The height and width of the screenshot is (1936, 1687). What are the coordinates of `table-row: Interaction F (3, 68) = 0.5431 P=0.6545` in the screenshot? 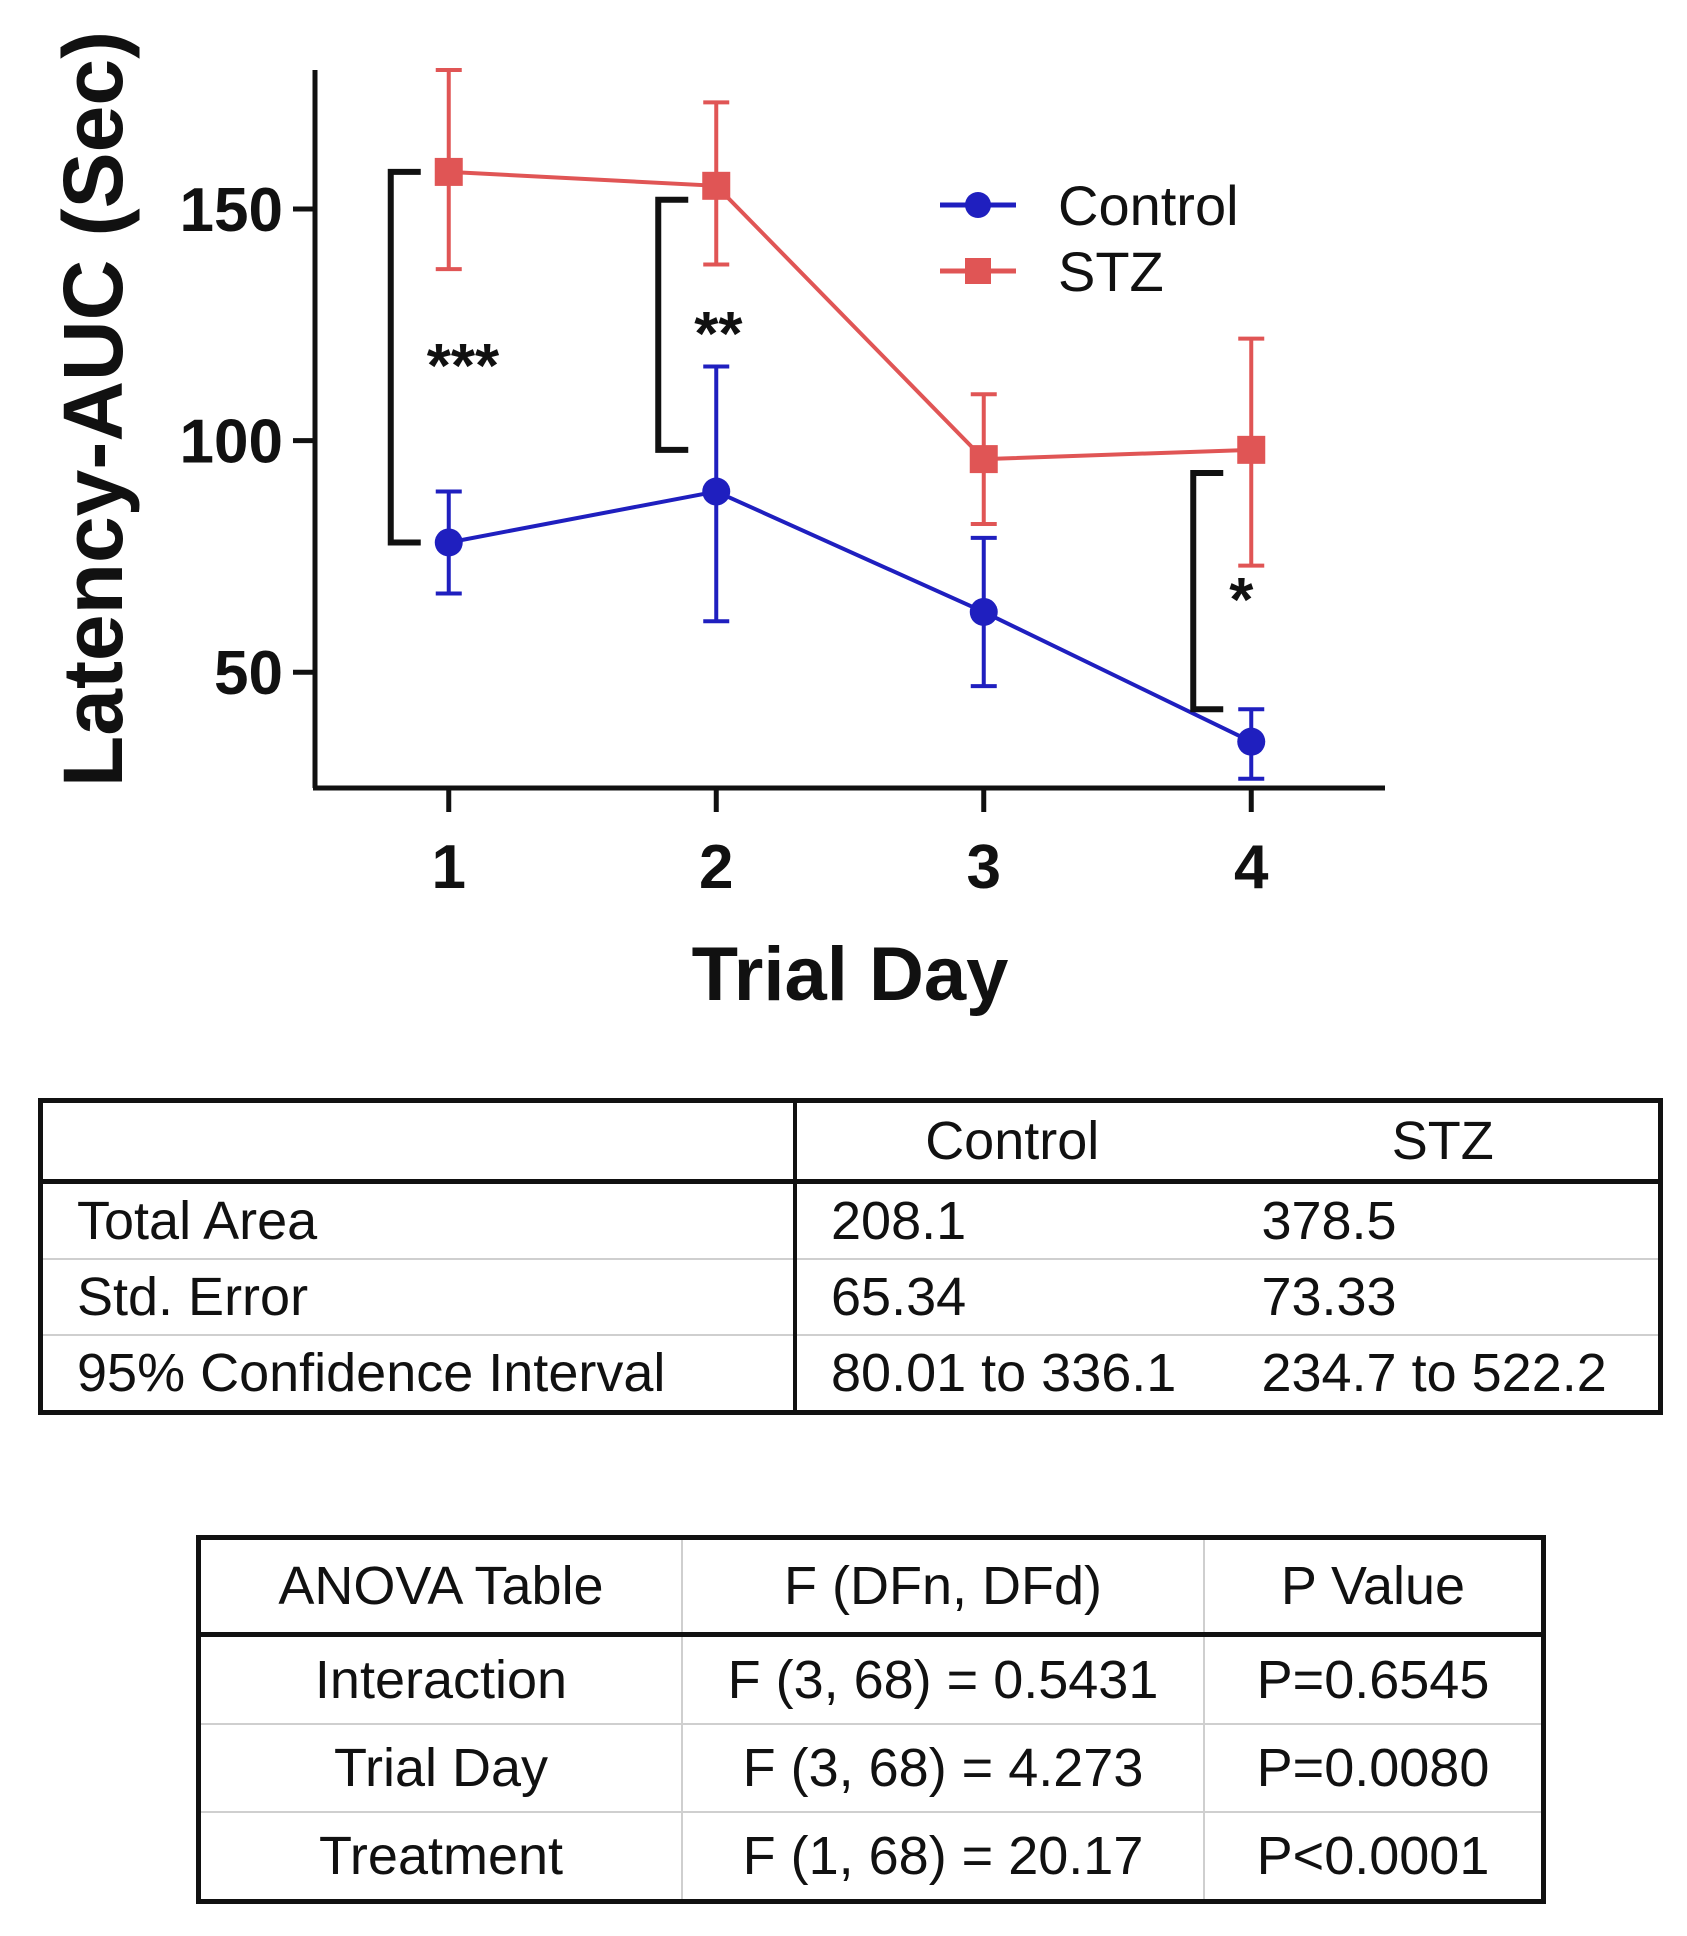 It's located at (871, 1679).